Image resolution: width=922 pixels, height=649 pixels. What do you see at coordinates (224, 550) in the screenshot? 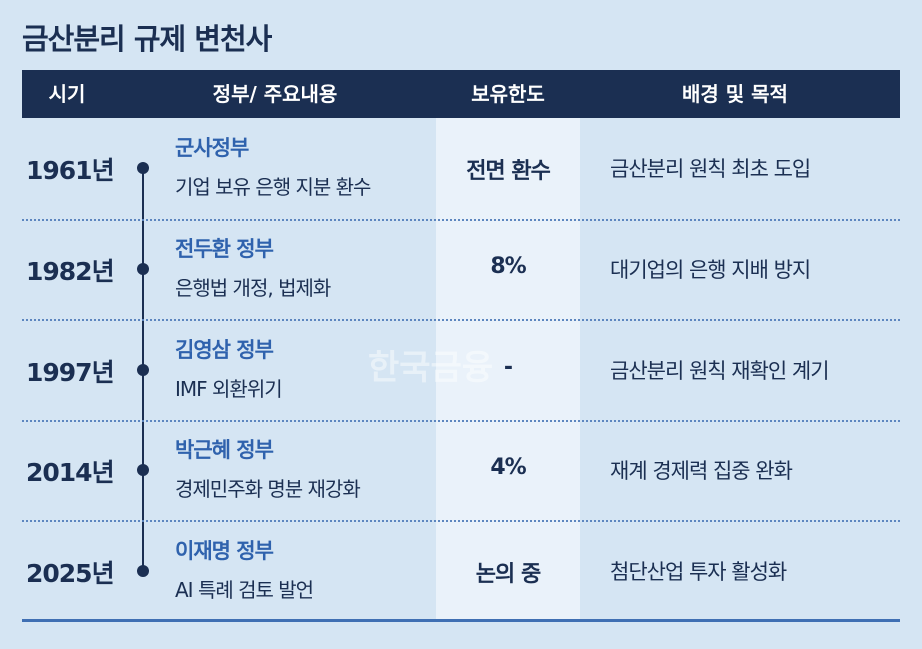
I see `government: 이재명 정부` at bounding box center [224, 550].